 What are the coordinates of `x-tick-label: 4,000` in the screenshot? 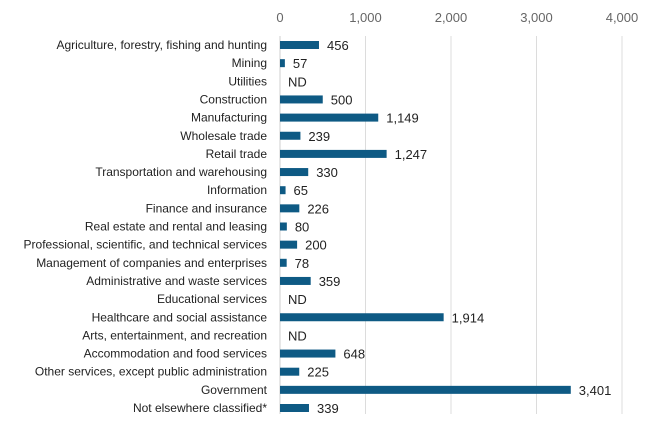 It's located at (622, 17).